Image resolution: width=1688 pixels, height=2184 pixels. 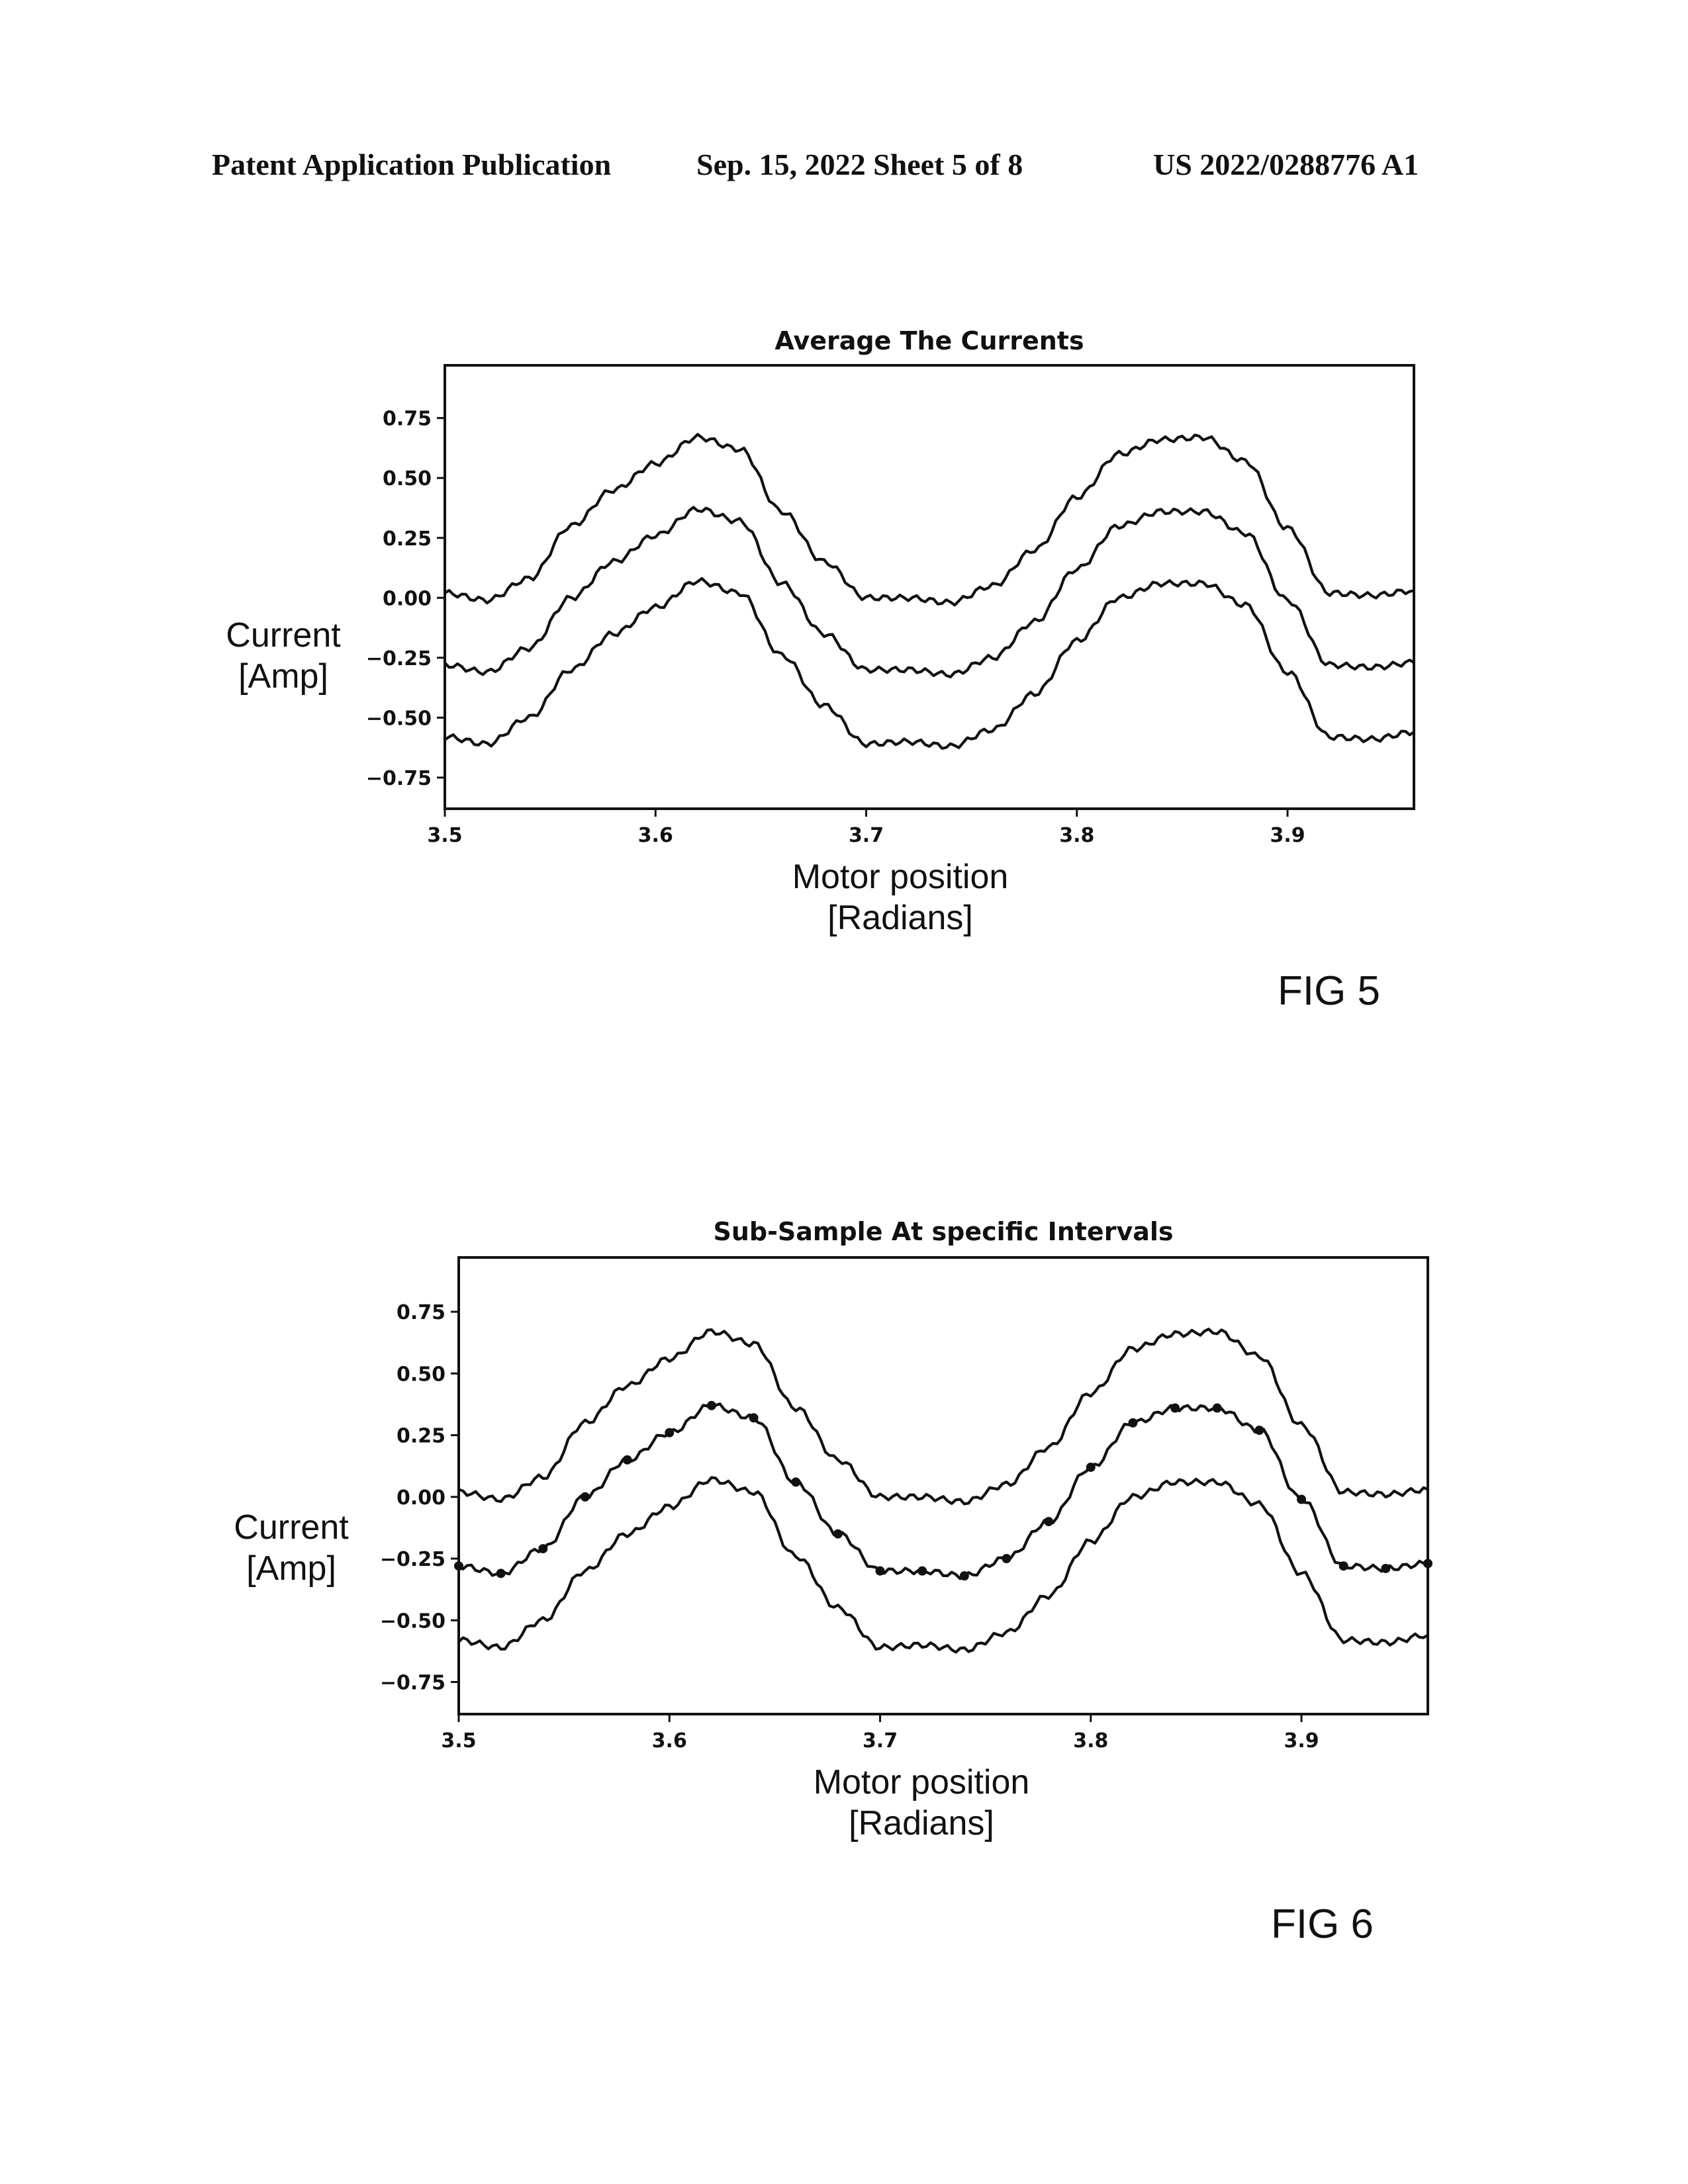 What do you see at coordinates (1322, 1925) in the screenshot?
I see `fig6-label: FIG 6` at bounding box center [1322, 1925].